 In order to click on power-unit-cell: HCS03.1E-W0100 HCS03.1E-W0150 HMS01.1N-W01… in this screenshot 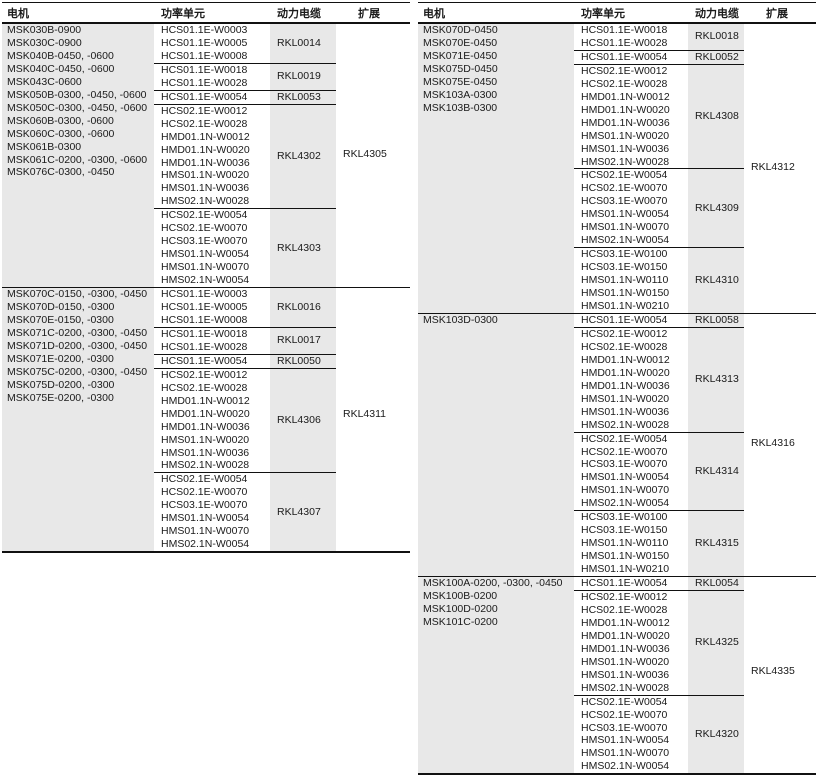, I will do `click(631, 543)`.